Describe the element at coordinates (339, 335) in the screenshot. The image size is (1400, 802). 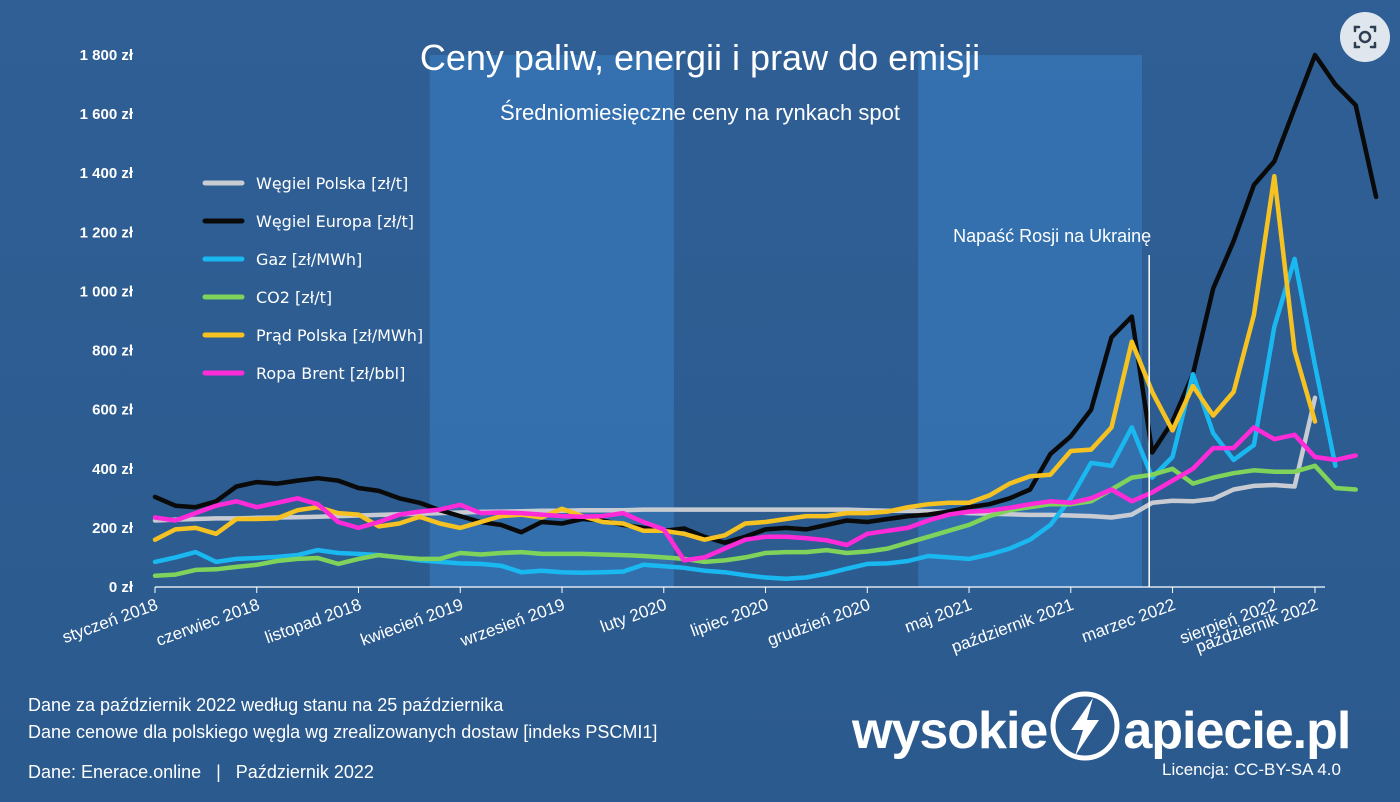
I see `legend-label: Prąd Polska [zł/MWh]` at that location.